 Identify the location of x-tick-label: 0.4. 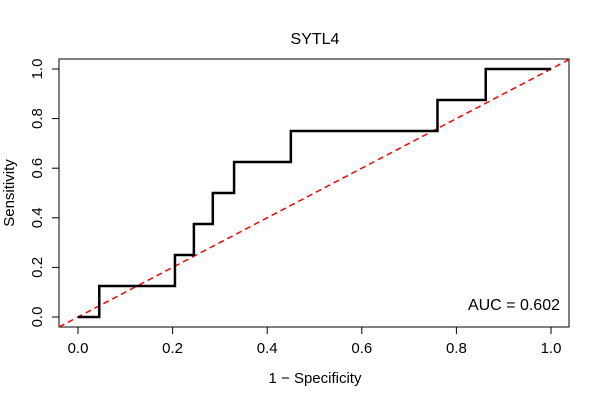
(267, 348).